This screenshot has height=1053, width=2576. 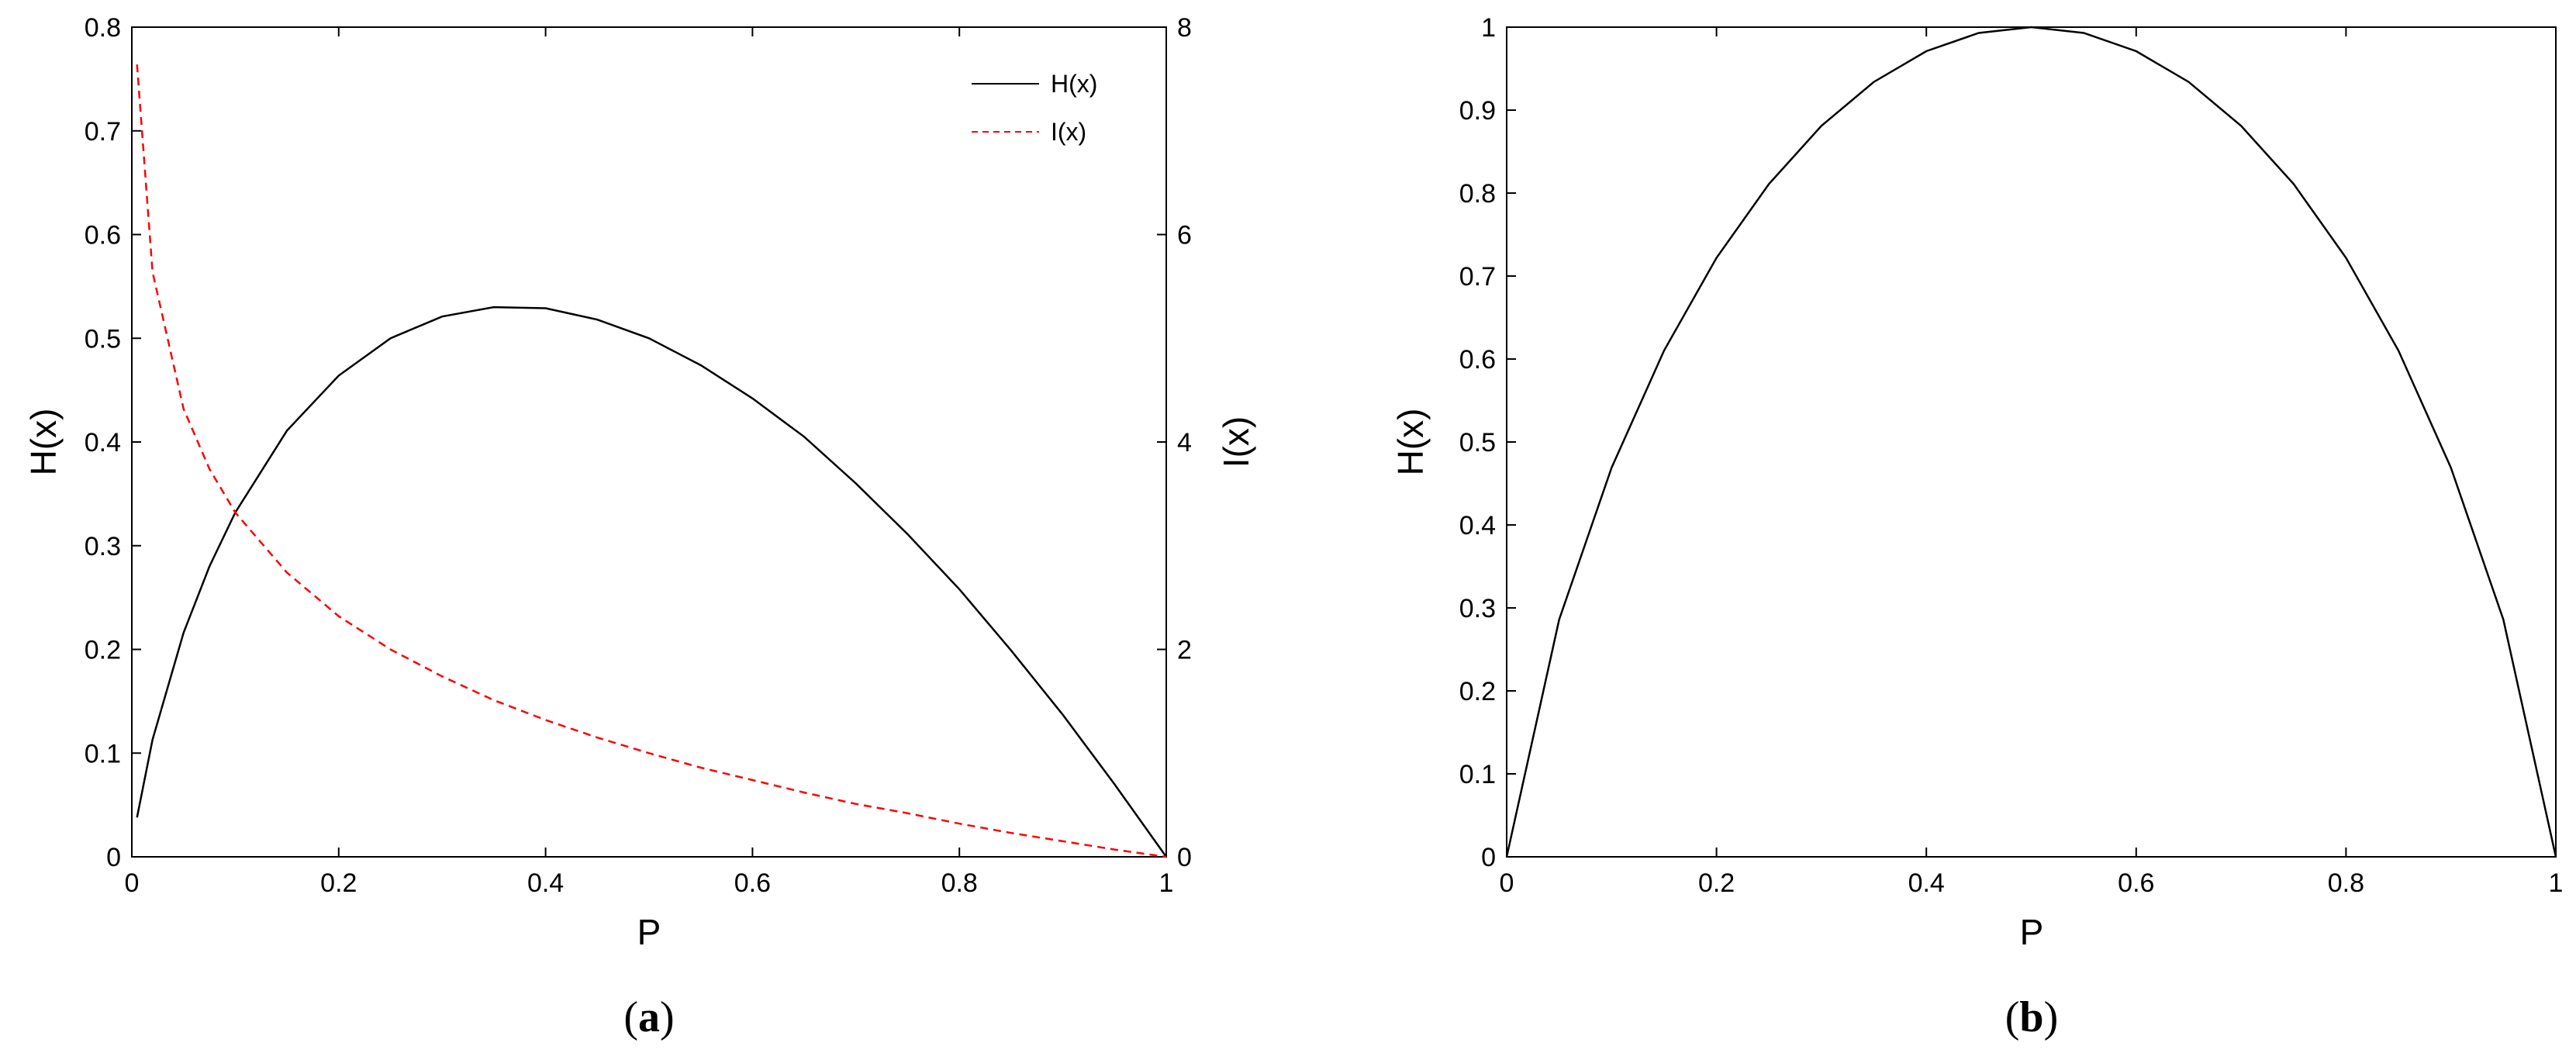 What do you see at coordinates (44, 443) in the screenshot?
I see `panel-a-y-axis-label-left: H(x)` at bounding box center [44, 443].